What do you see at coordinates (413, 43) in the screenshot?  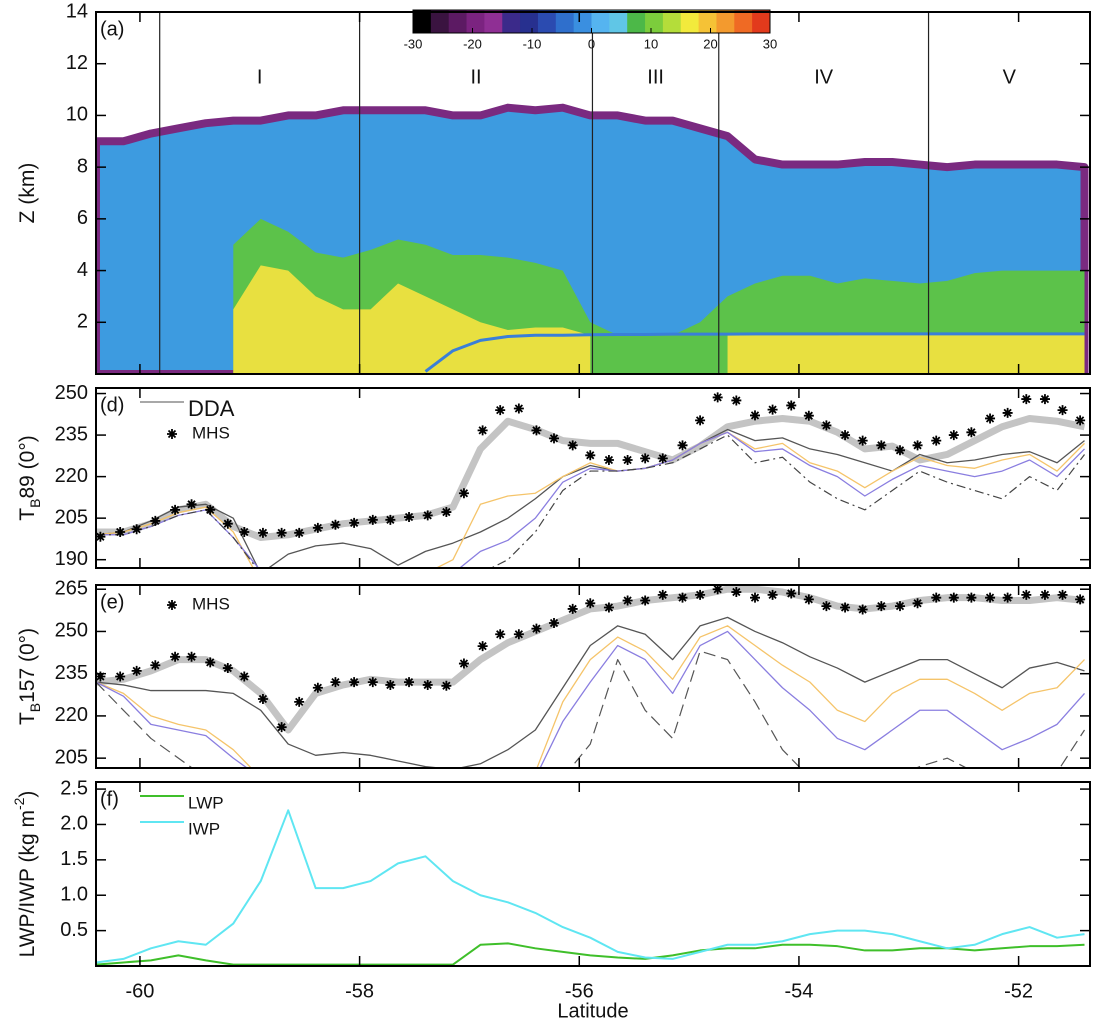 I see `colorbar-tick-label: -30` at bounding box center [413, 43].